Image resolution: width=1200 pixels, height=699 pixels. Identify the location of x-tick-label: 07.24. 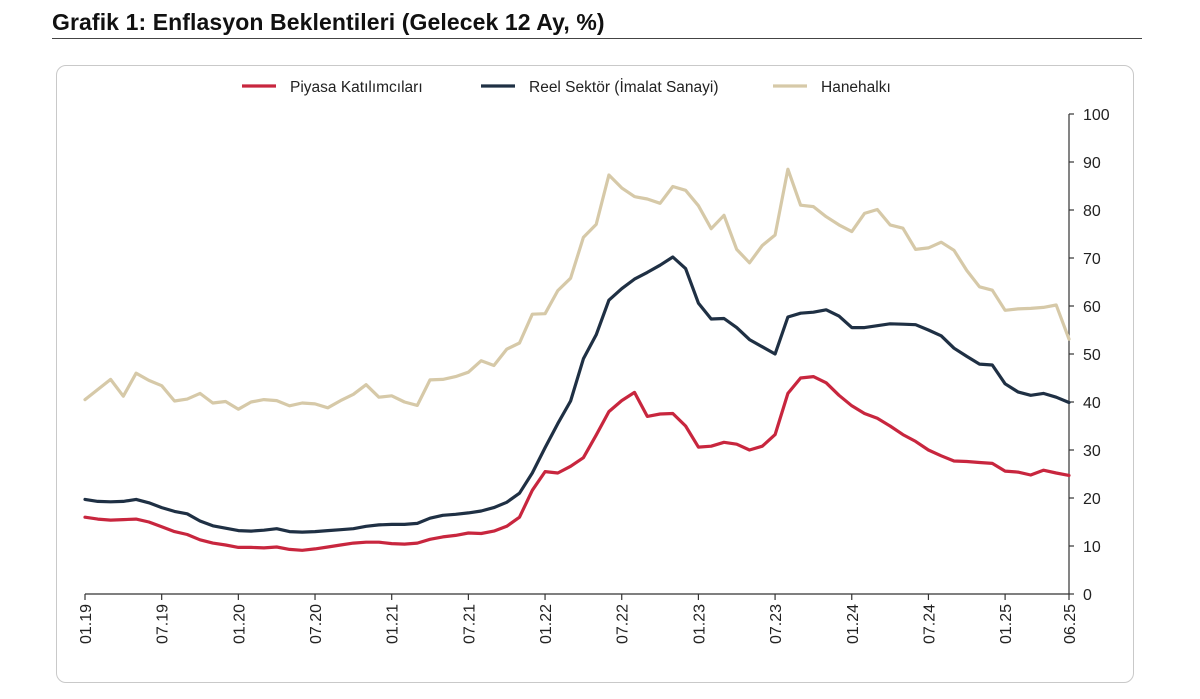
(929, 624).